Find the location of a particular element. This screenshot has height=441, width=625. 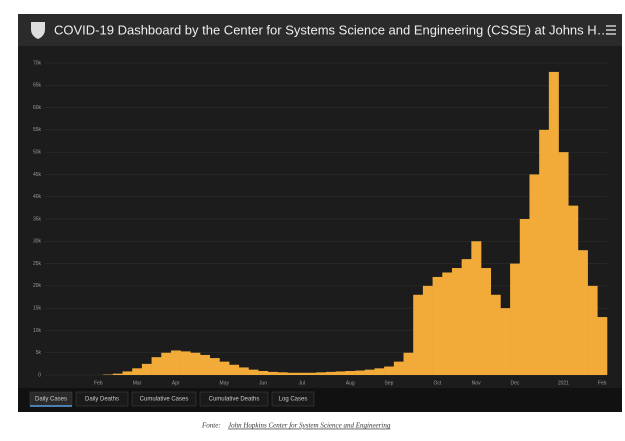

x-tick-label: Jun is located at coordinates (263, 383).